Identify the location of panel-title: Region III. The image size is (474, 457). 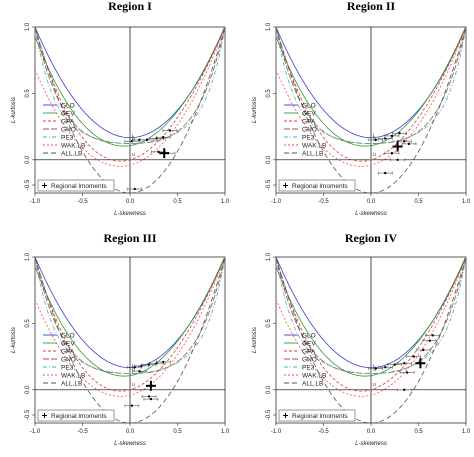
(129, 238).